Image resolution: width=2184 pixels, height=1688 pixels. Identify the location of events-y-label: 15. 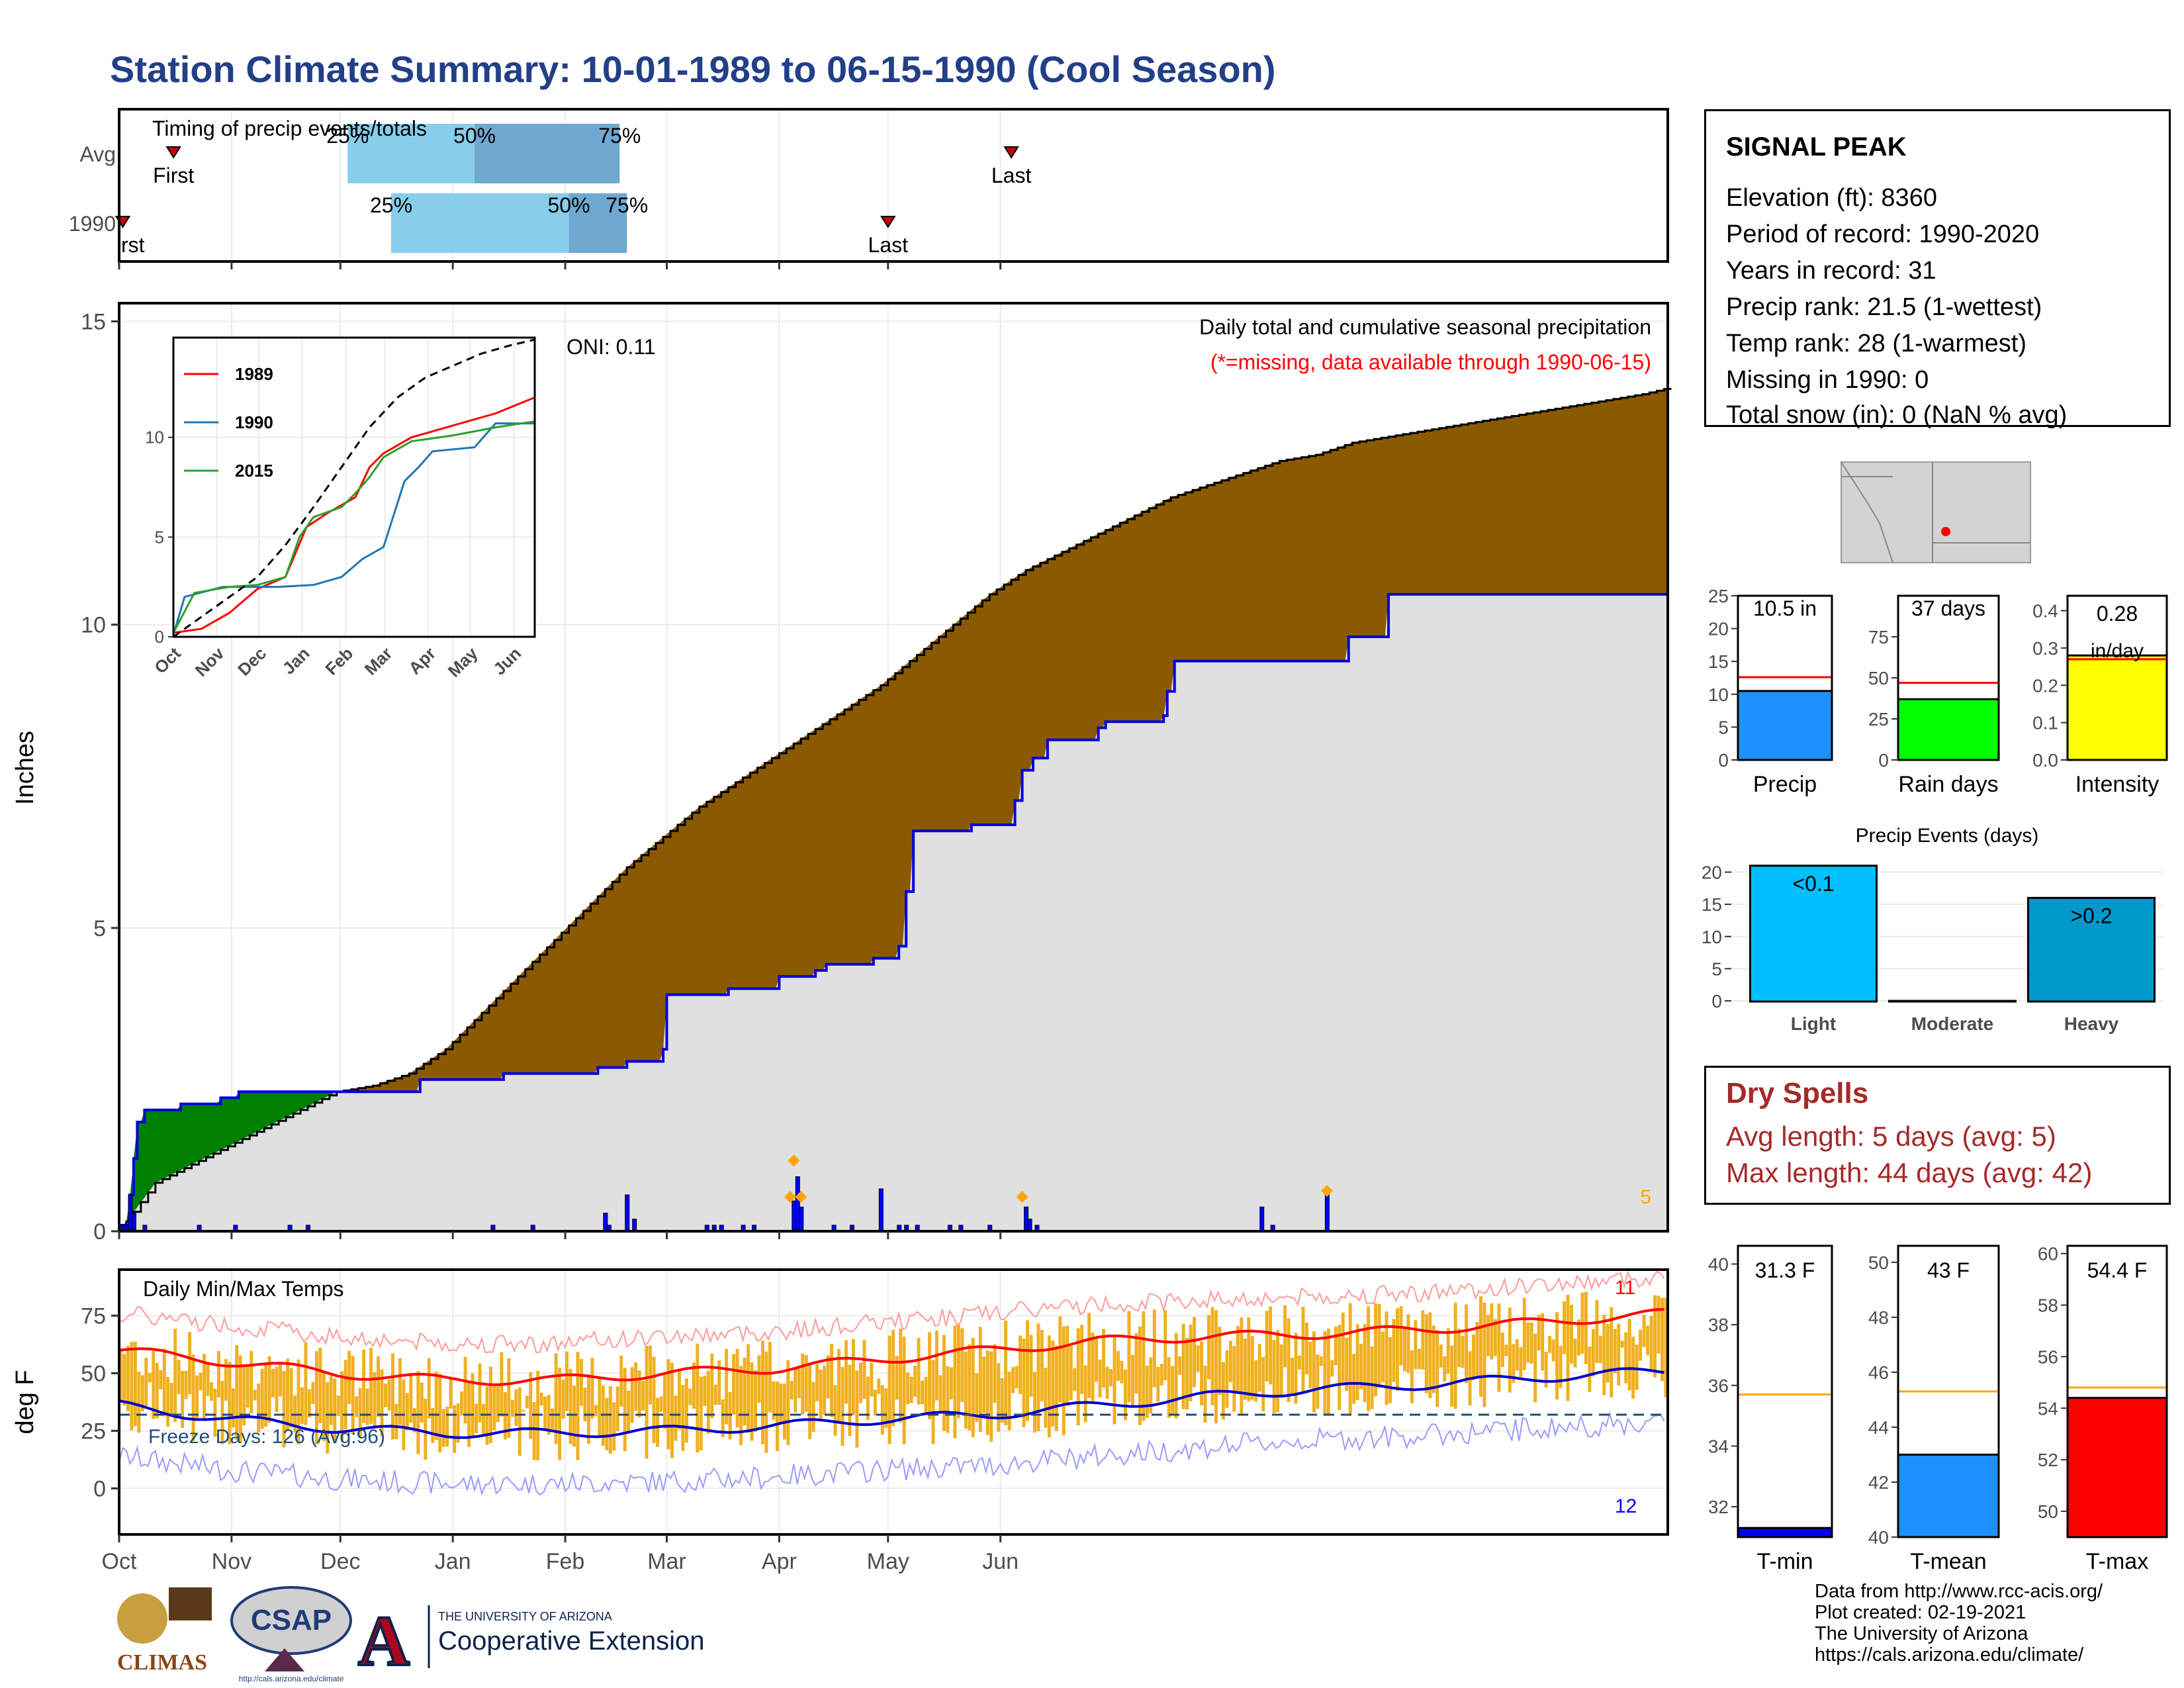
(1712, 904).